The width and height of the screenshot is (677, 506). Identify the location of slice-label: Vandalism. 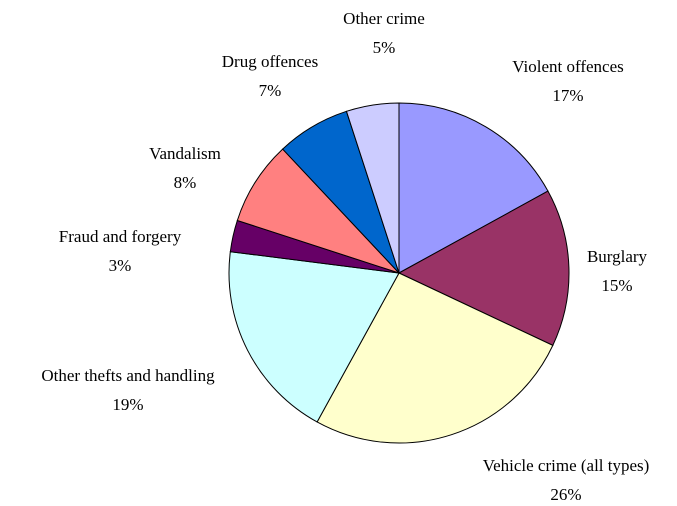
(185, 153).